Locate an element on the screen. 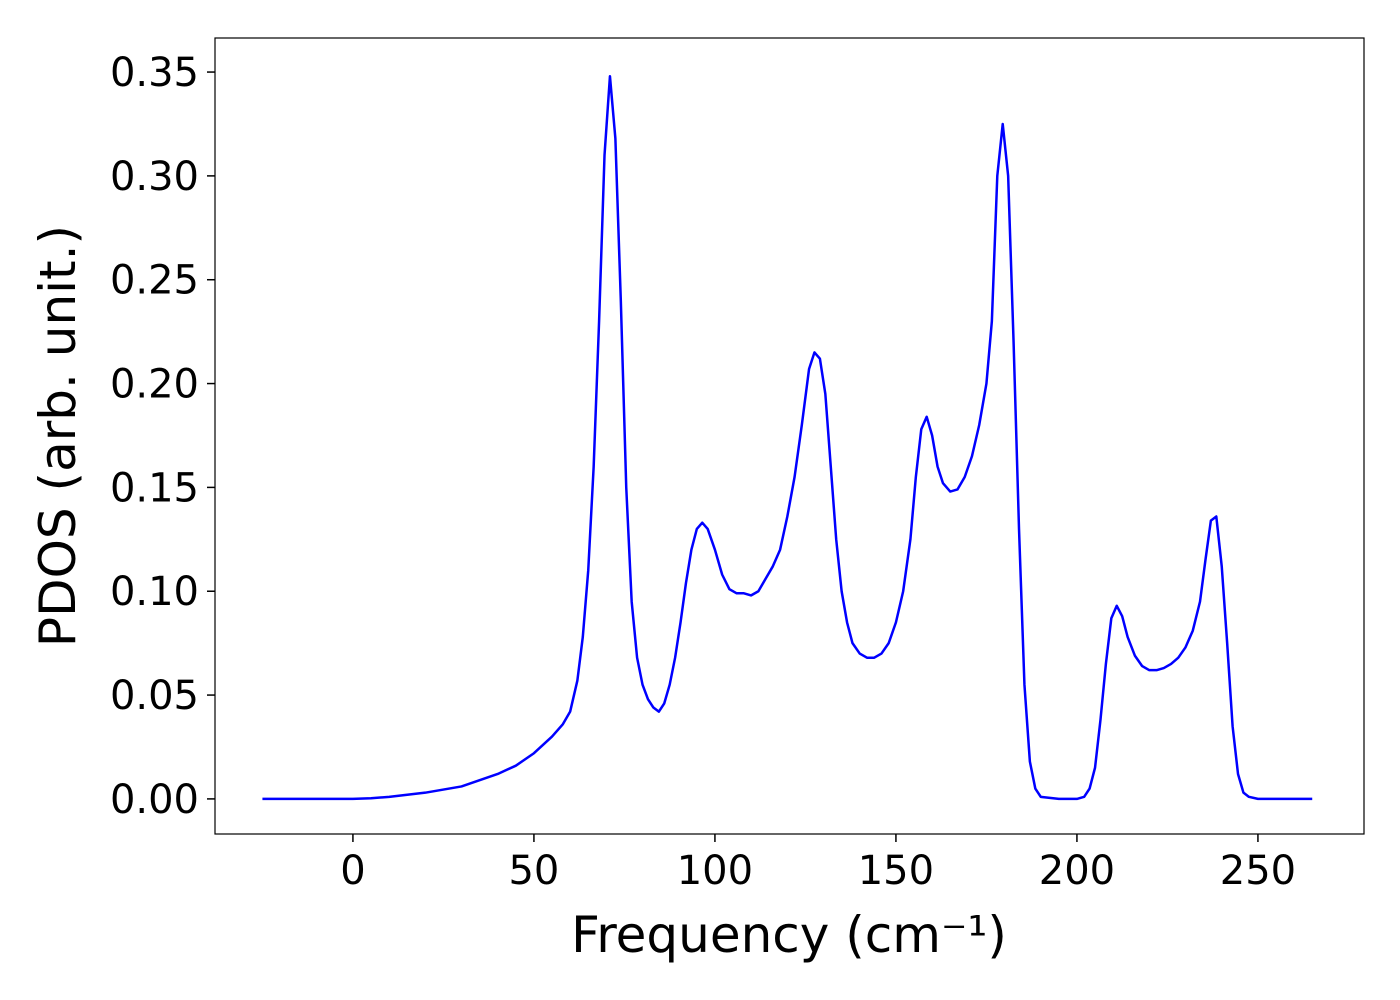  y-tick-label: 0.10 is located at coordinates (154, 592).